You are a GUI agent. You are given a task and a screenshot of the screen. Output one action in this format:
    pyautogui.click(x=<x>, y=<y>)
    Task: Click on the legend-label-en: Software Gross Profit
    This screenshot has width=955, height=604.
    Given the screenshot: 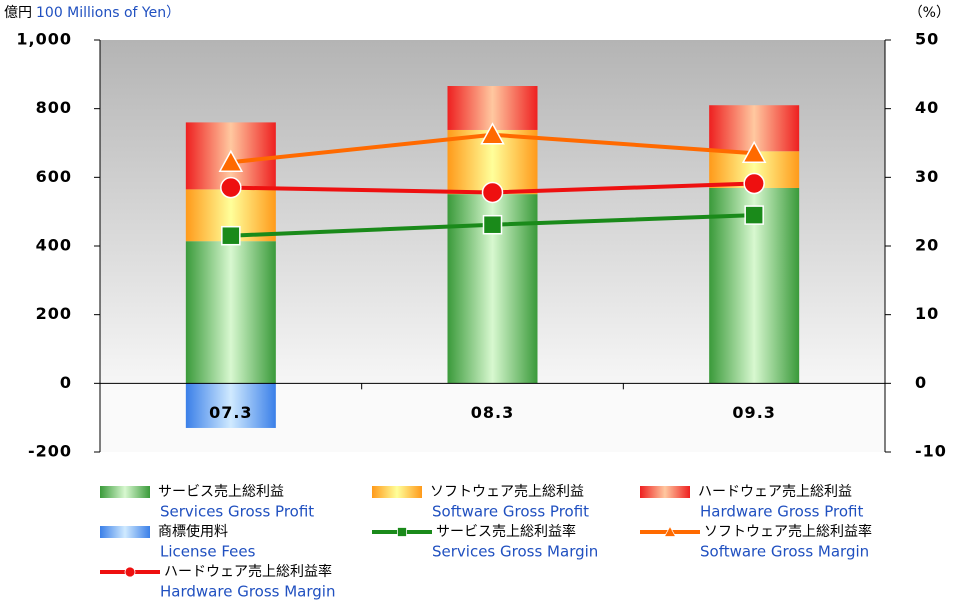 What is the action you would take?
    pyautogui.click(x=510, y=512)
    